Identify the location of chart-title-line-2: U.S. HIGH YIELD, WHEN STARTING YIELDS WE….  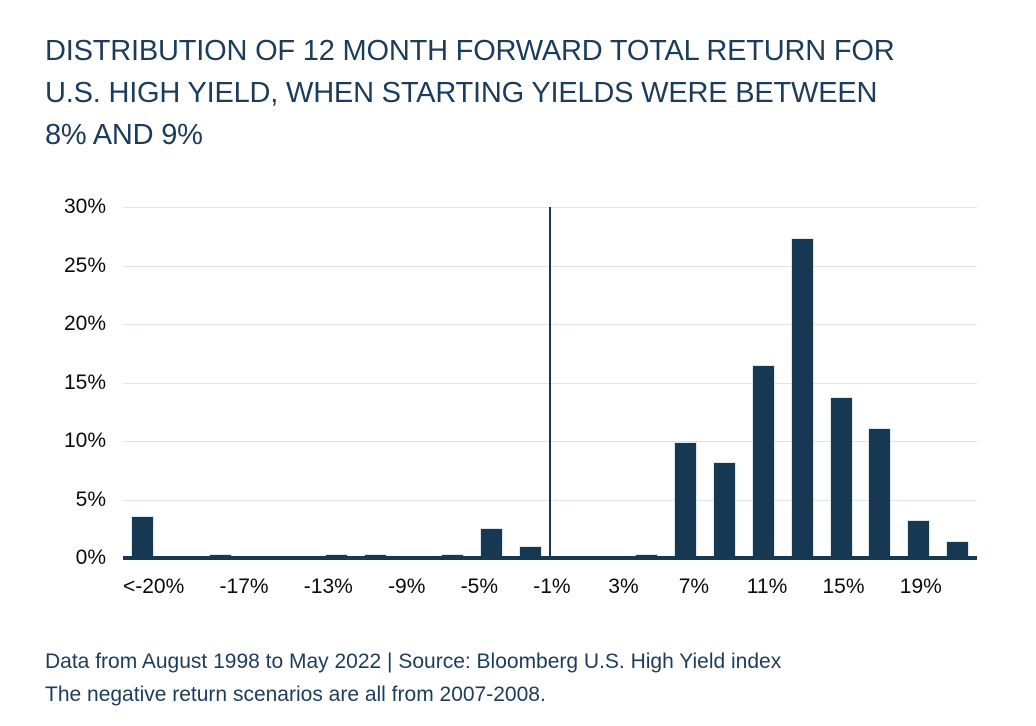
(461, 93).